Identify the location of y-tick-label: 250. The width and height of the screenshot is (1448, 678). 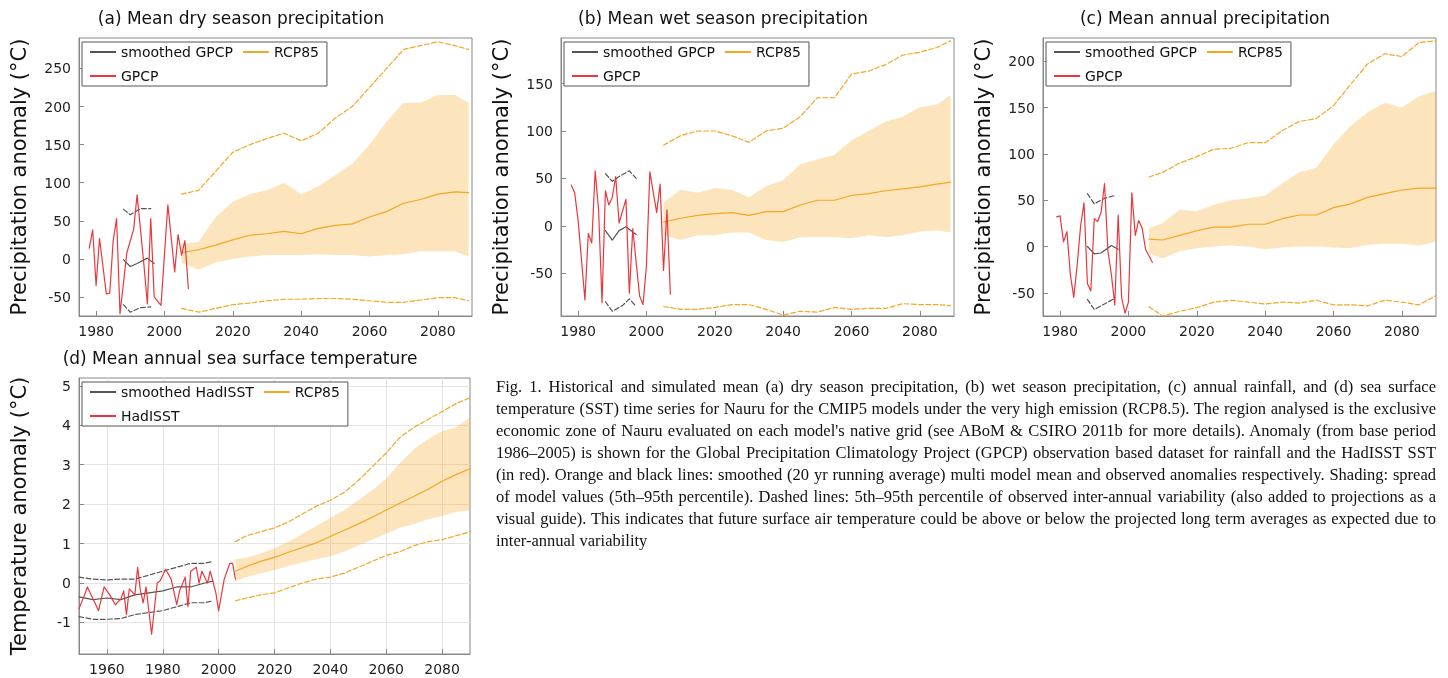
(57, 68).